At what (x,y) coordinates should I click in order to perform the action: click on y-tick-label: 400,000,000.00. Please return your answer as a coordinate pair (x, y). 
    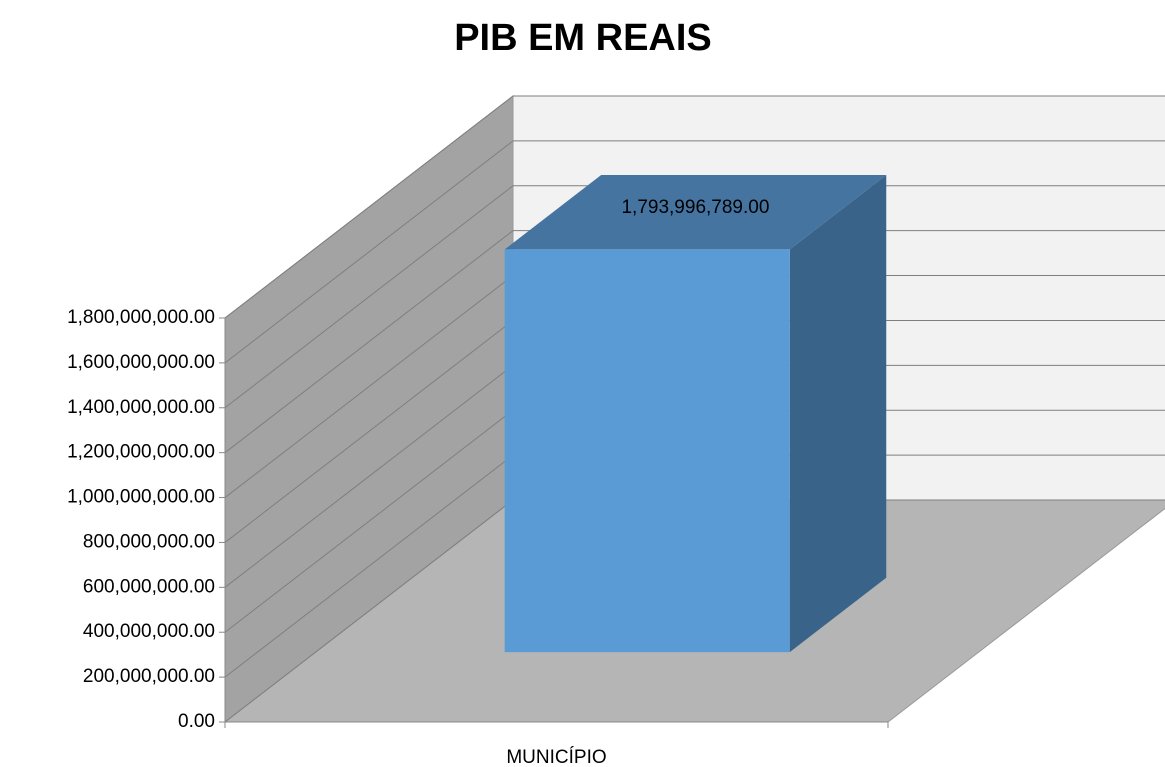
    Looking at the image, I should click on (149, 631).